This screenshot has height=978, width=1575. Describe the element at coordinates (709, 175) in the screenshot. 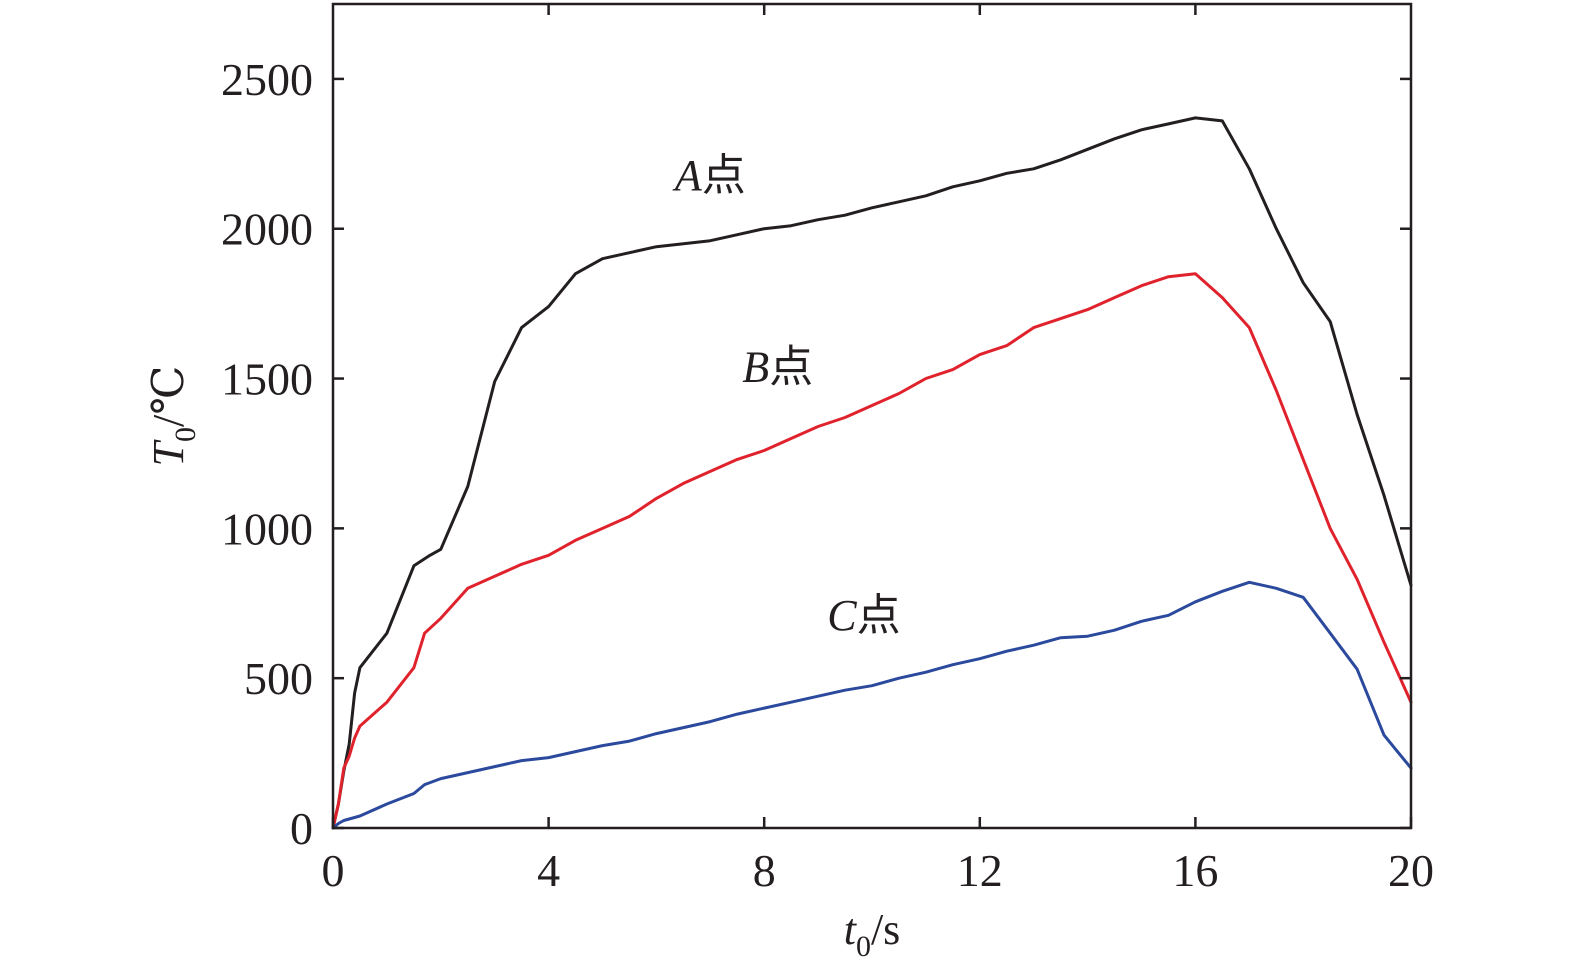

I see `series-label-a: A点` at that location.